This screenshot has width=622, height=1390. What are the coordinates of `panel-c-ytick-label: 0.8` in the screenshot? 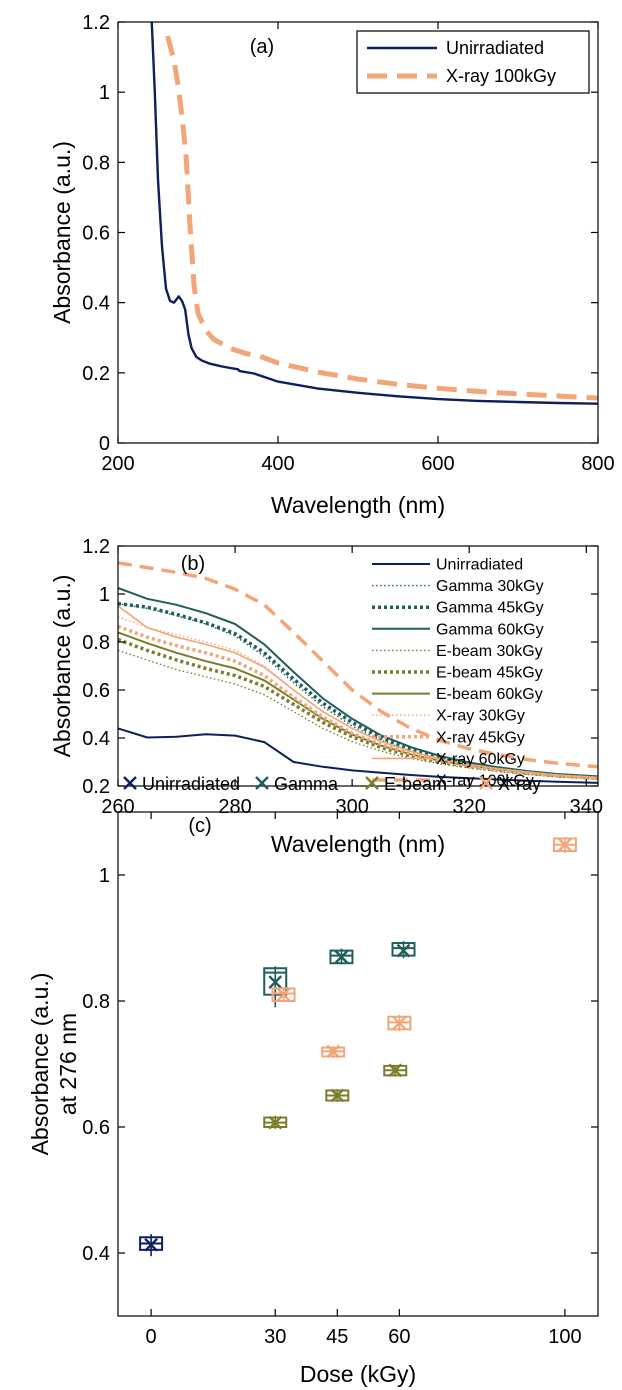 It's located at (96, 1002).